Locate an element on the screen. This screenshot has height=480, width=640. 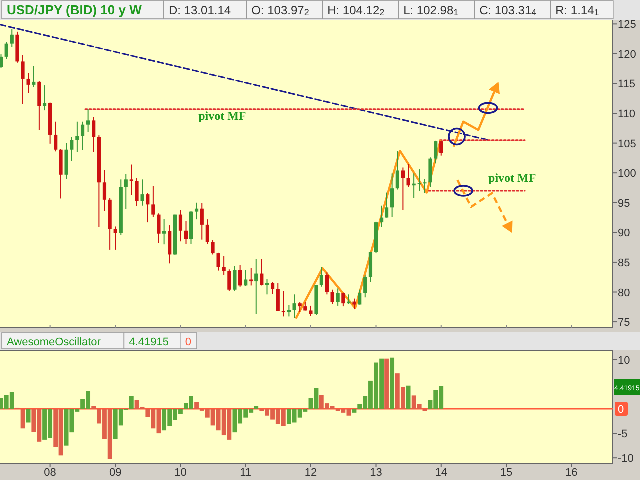
y-tick-label: 105 is located at coordinates (627, 144).